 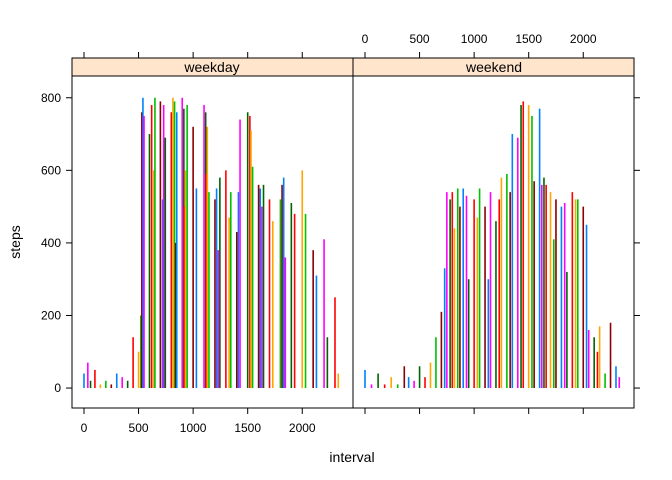 I want to click on x-tick-label-bottom: 2000, so click(x=302, y=428).